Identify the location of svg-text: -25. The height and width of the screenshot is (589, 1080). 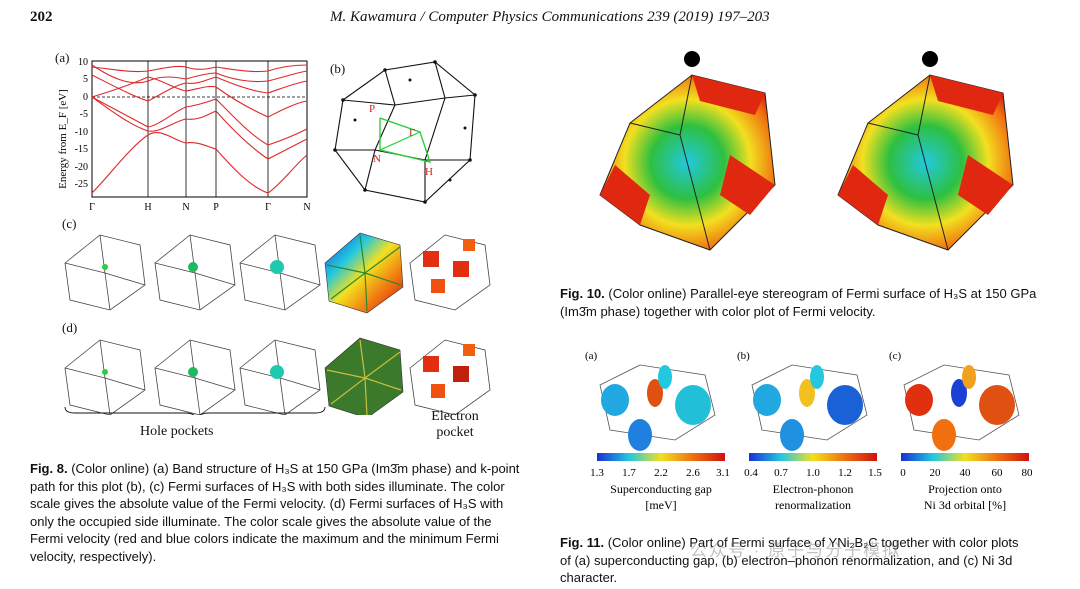
(81, 184).